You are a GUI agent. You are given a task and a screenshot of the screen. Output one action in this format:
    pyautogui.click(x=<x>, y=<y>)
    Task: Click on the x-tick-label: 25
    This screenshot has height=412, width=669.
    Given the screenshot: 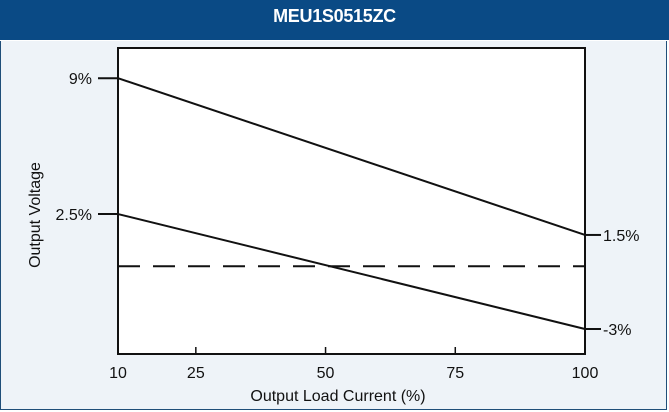 What is the action you would take?
    pyautogui.click(x=196, y=373)
    